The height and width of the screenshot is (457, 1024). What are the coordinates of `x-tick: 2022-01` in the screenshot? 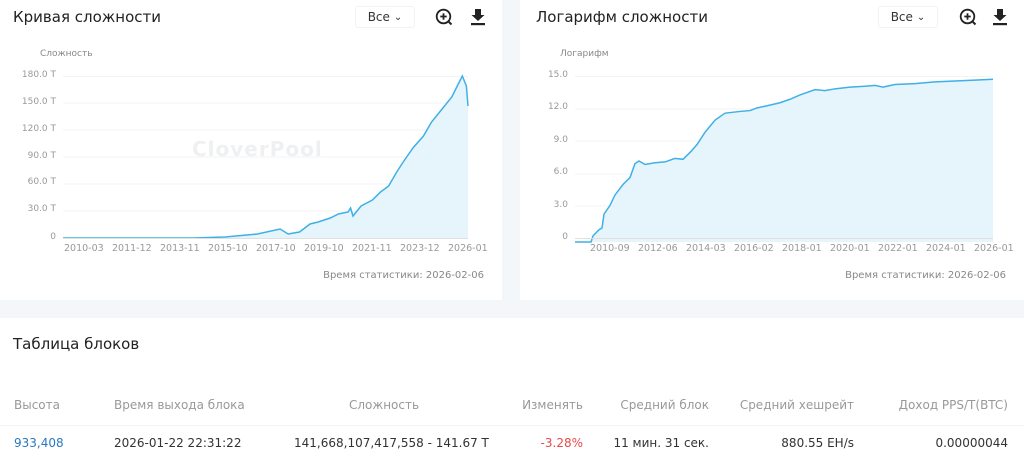 It's located at (898, 248).